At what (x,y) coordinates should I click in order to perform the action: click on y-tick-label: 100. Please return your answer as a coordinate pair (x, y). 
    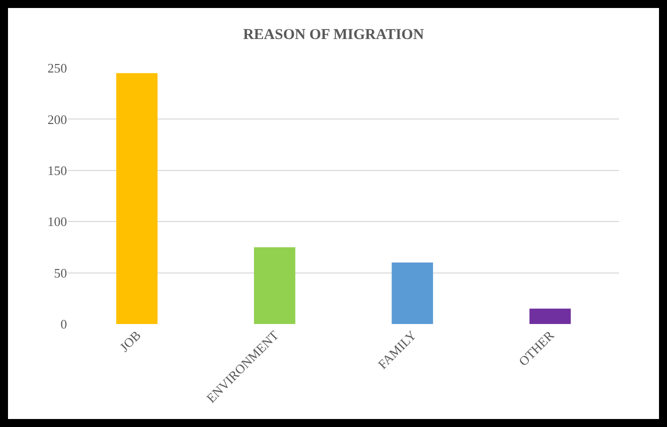
    Looking at the image, I should click on (57, 222).